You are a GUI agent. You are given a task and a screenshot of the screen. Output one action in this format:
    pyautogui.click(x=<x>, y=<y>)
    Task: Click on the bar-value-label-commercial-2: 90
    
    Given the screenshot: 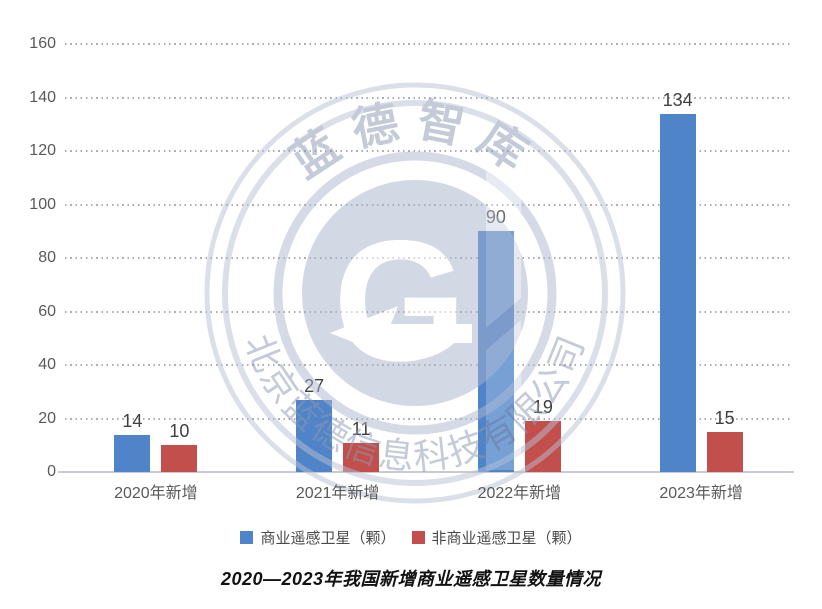 What is the action you would take?
    pyautogui.click(x=495, y=217)
    